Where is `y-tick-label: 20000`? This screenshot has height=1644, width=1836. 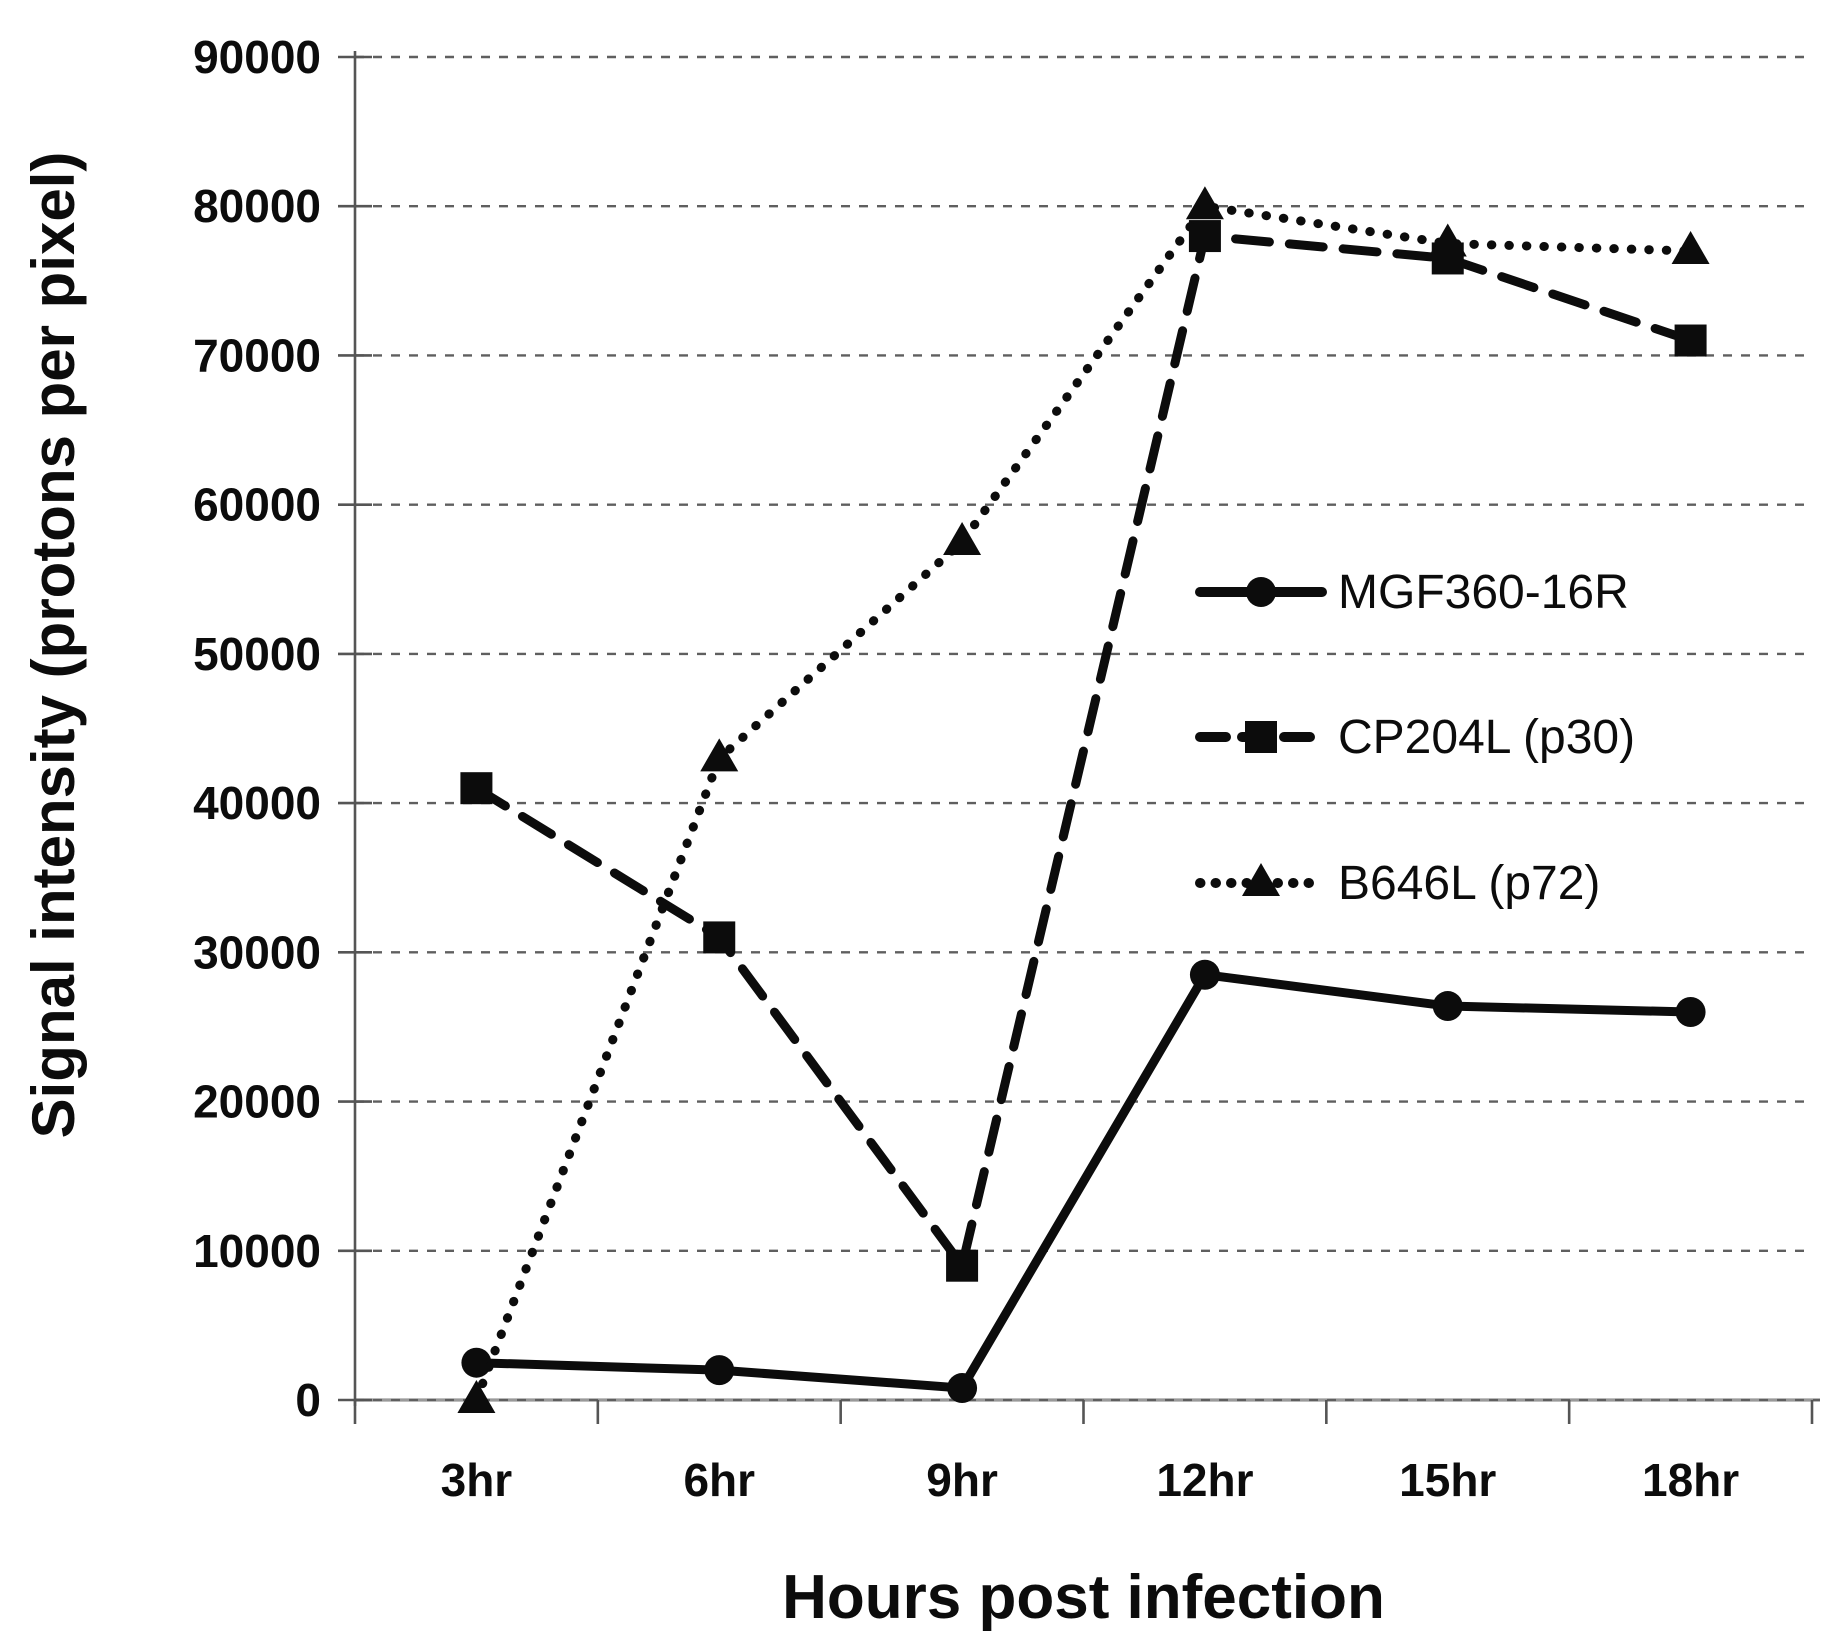
y-tick-label: 20000 is located at coordinates (257, 1102).